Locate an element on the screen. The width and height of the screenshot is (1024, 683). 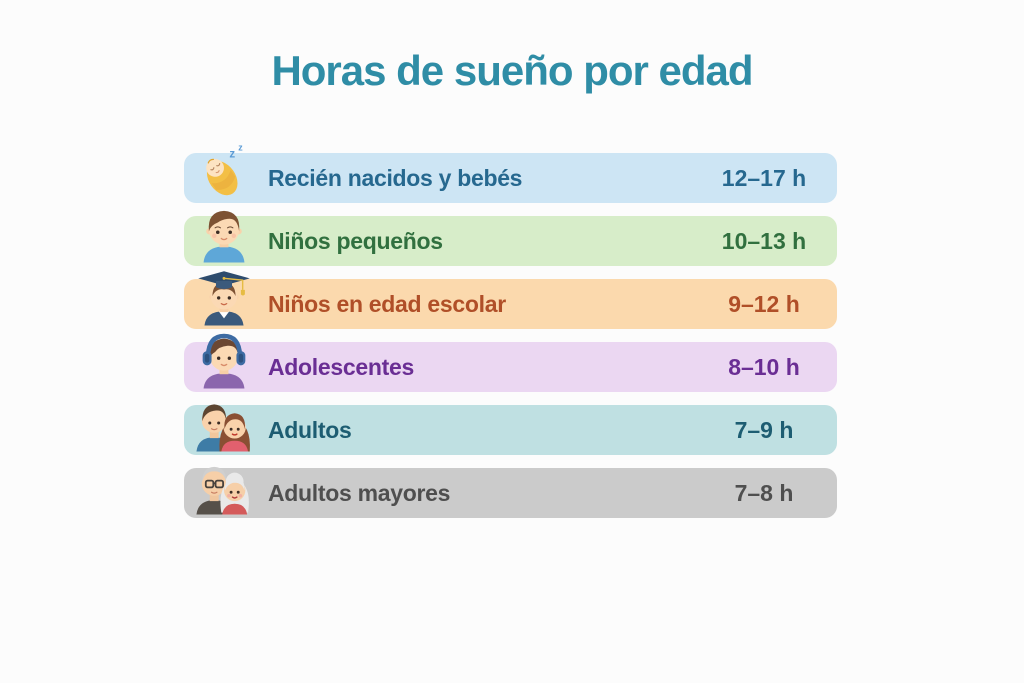
table-row-newborns: z z Recién nacidos y bebés 12–17 h is located at coordinates (510, 173).